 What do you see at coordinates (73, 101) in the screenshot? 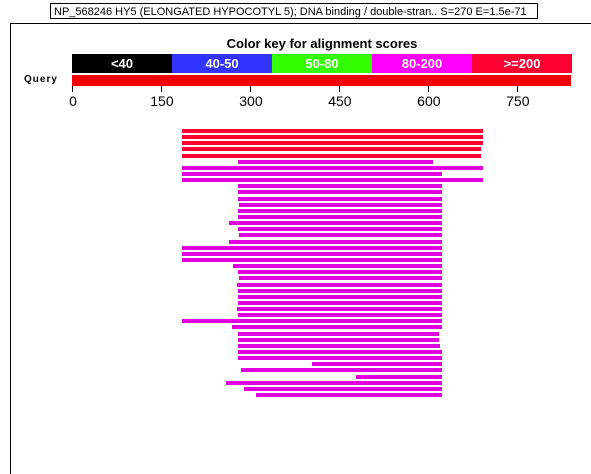
I see `axis-tick-label: 0` at bounding box center [73, 101].